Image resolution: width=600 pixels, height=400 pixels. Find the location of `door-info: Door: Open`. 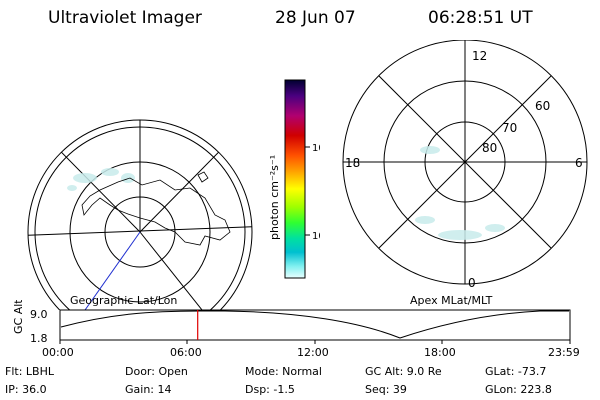

door-info: Door: Open is located at coordinates (156, 371).